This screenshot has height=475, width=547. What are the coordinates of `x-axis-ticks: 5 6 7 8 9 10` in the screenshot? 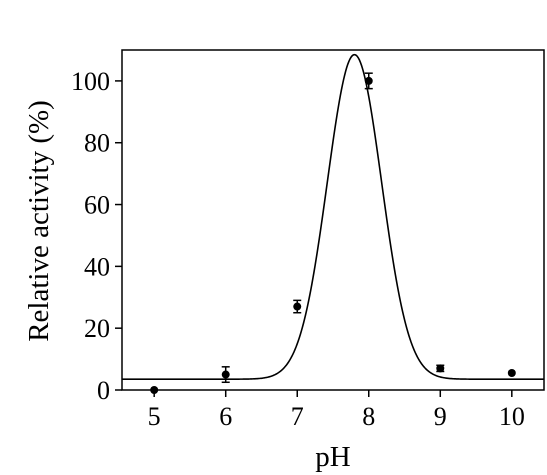 It's located at (336, 410).